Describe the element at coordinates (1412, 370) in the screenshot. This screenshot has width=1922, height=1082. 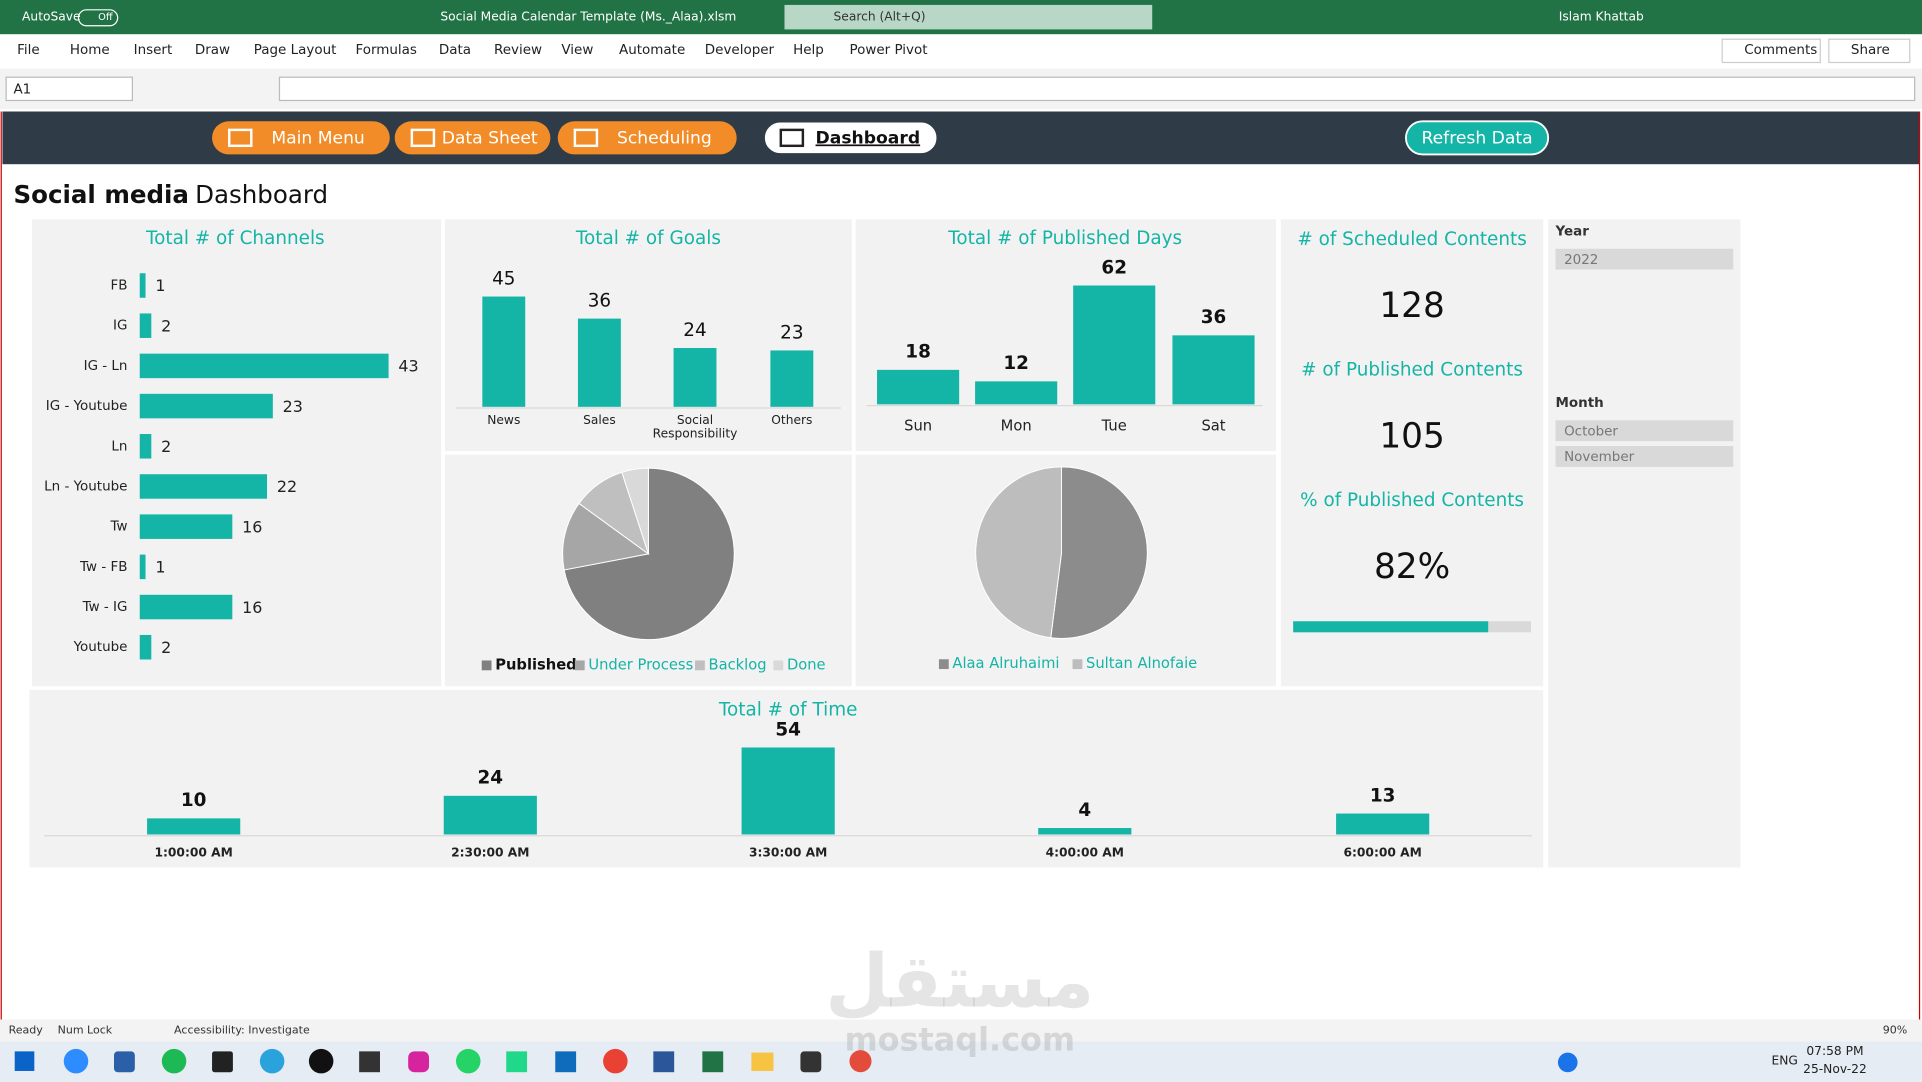
I see `kpi-title: # of Published Contents` at that location.